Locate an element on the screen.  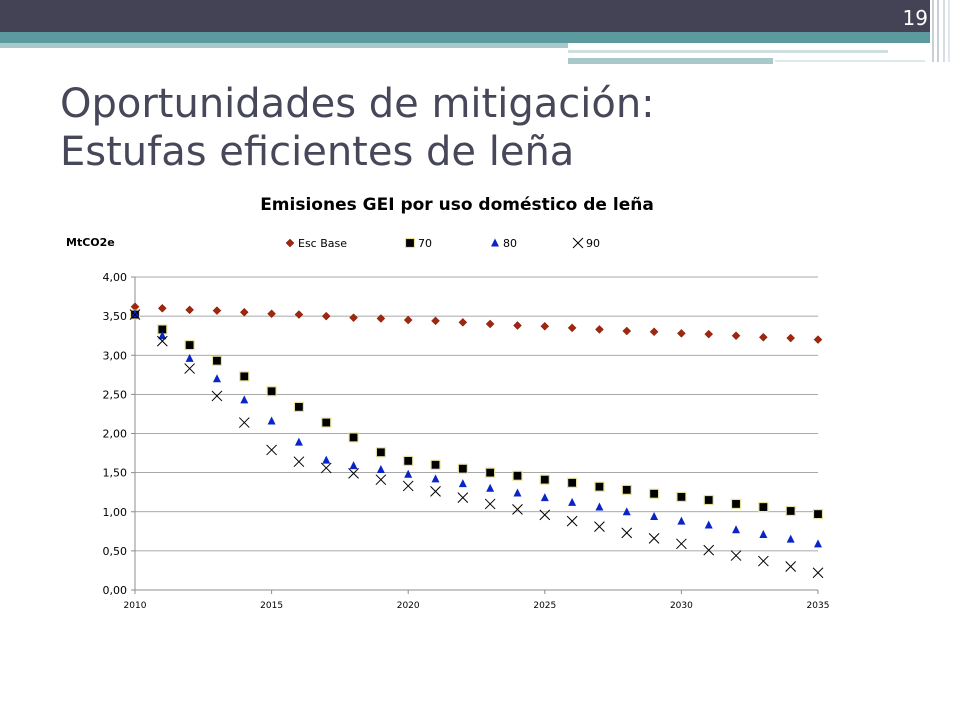
y-tick-label: 1,50 is located at coordinates (115, 473).